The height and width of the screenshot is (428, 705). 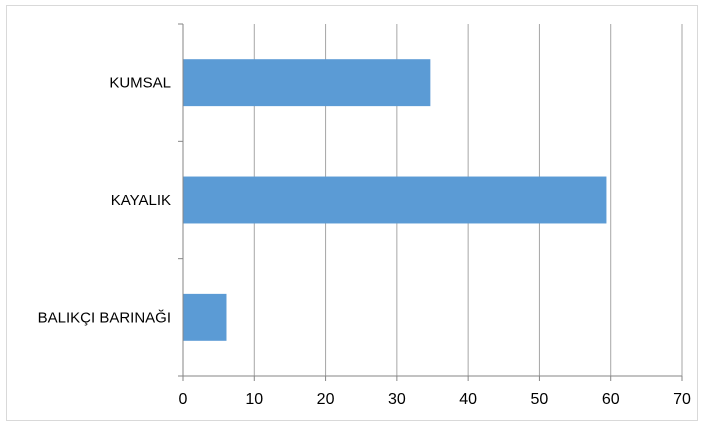 I want to click on x-tick-label-0: 0, so click(x=183, y=399).